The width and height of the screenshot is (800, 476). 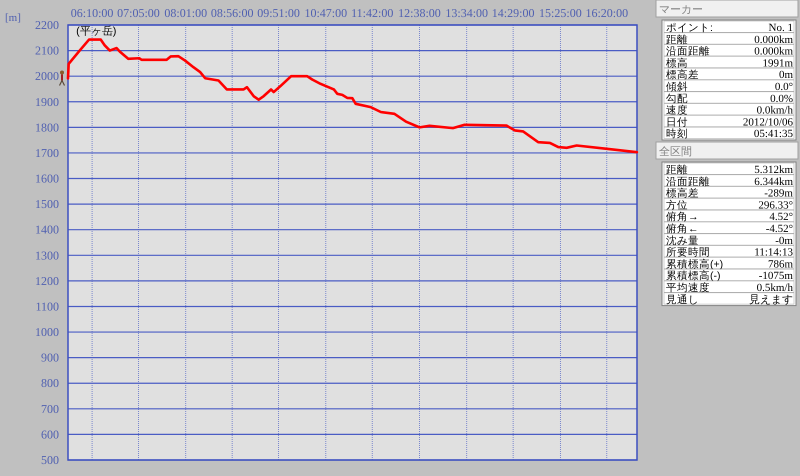 What do you see at coordinates (47, 25) in the screenshot?
I see `y-tick-label: 2200` at bounding box center [47, 25].